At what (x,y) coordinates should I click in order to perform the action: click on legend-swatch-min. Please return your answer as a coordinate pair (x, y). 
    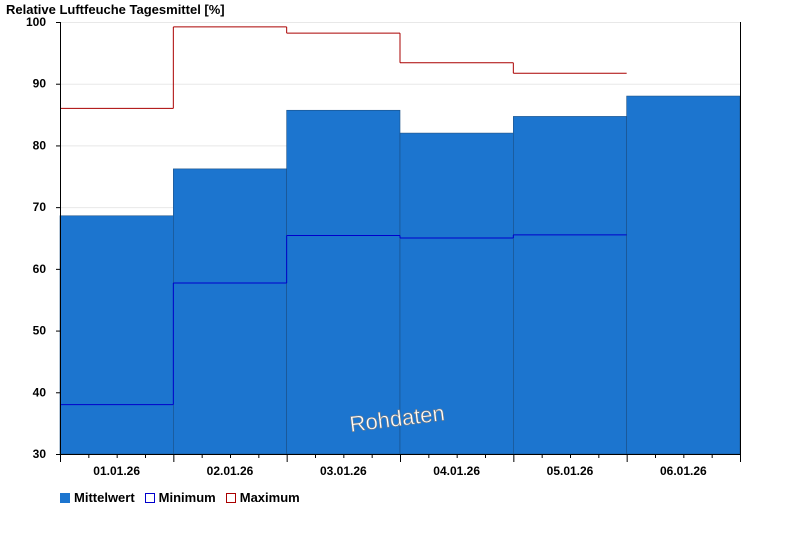
    Looking at the image, I should click on (149, 497).